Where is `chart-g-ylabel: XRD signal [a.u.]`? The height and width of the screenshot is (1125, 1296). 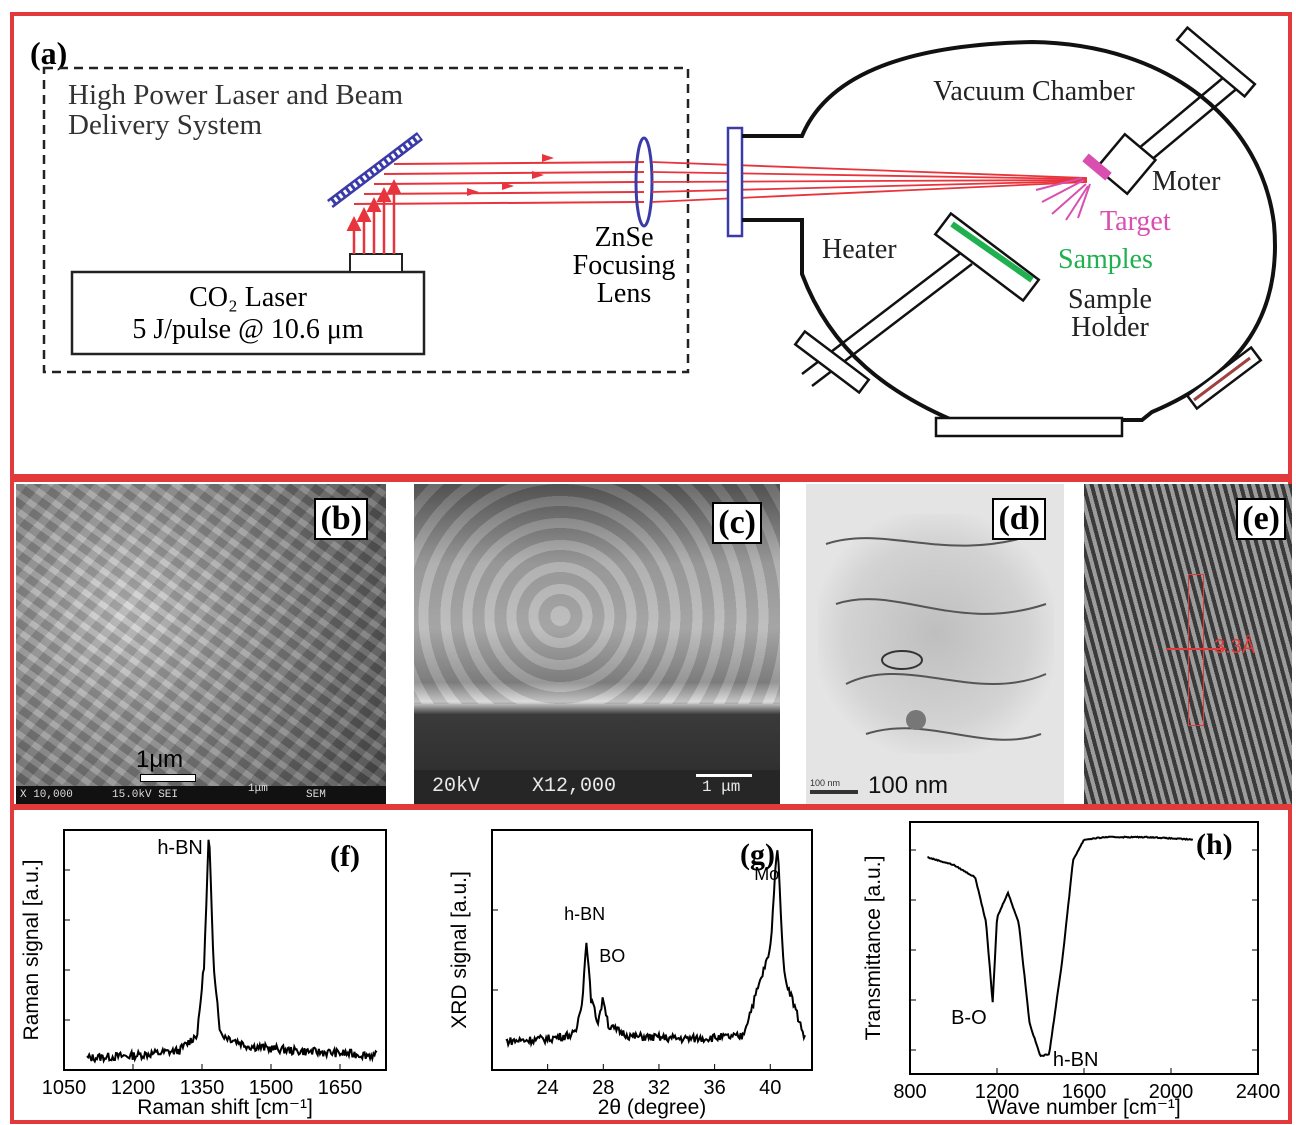 chart-g-ylabel: XRD signal [a.u.] is located at coordinates (459, 950).